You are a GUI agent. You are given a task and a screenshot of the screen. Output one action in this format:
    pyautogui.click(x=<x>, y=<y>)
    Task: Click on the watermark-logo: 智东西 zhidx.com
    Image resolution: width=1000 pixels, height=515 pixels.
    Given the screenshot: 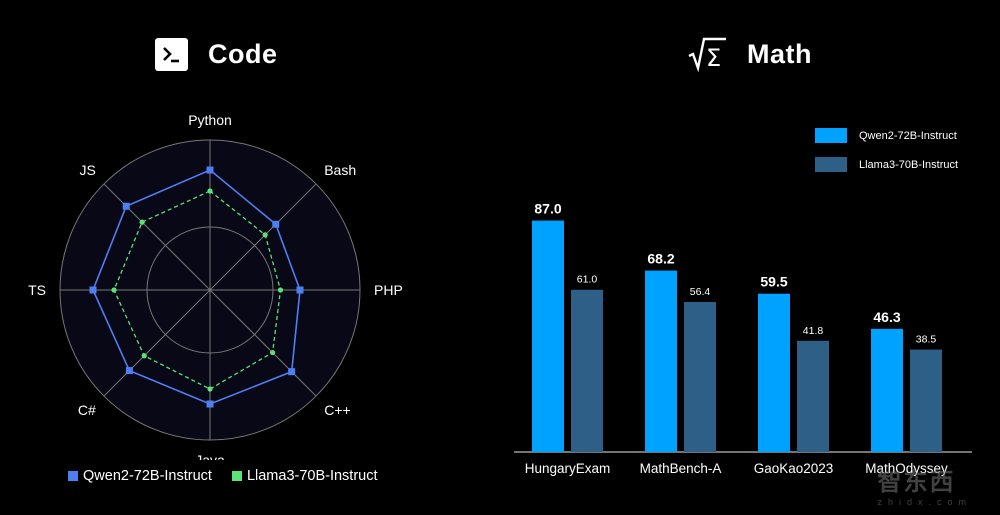 What is the action you would take?
    pyautogui.click(x=924, y=484)
    